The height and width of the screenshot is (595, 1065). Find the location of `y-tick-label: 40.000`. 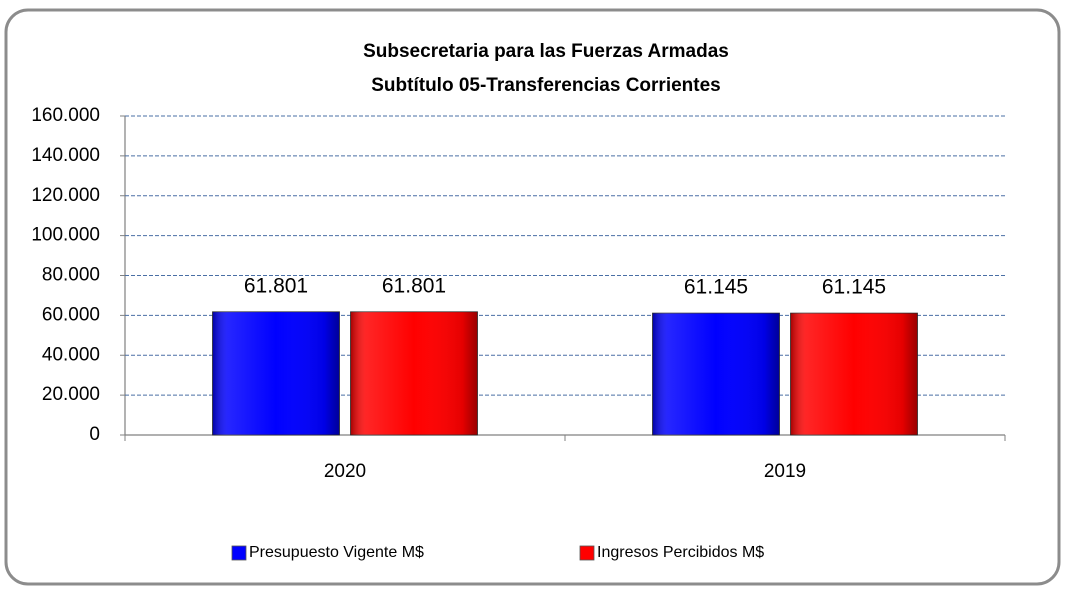

y-tick-label: 40.000 is located at coordinates (71, 354).